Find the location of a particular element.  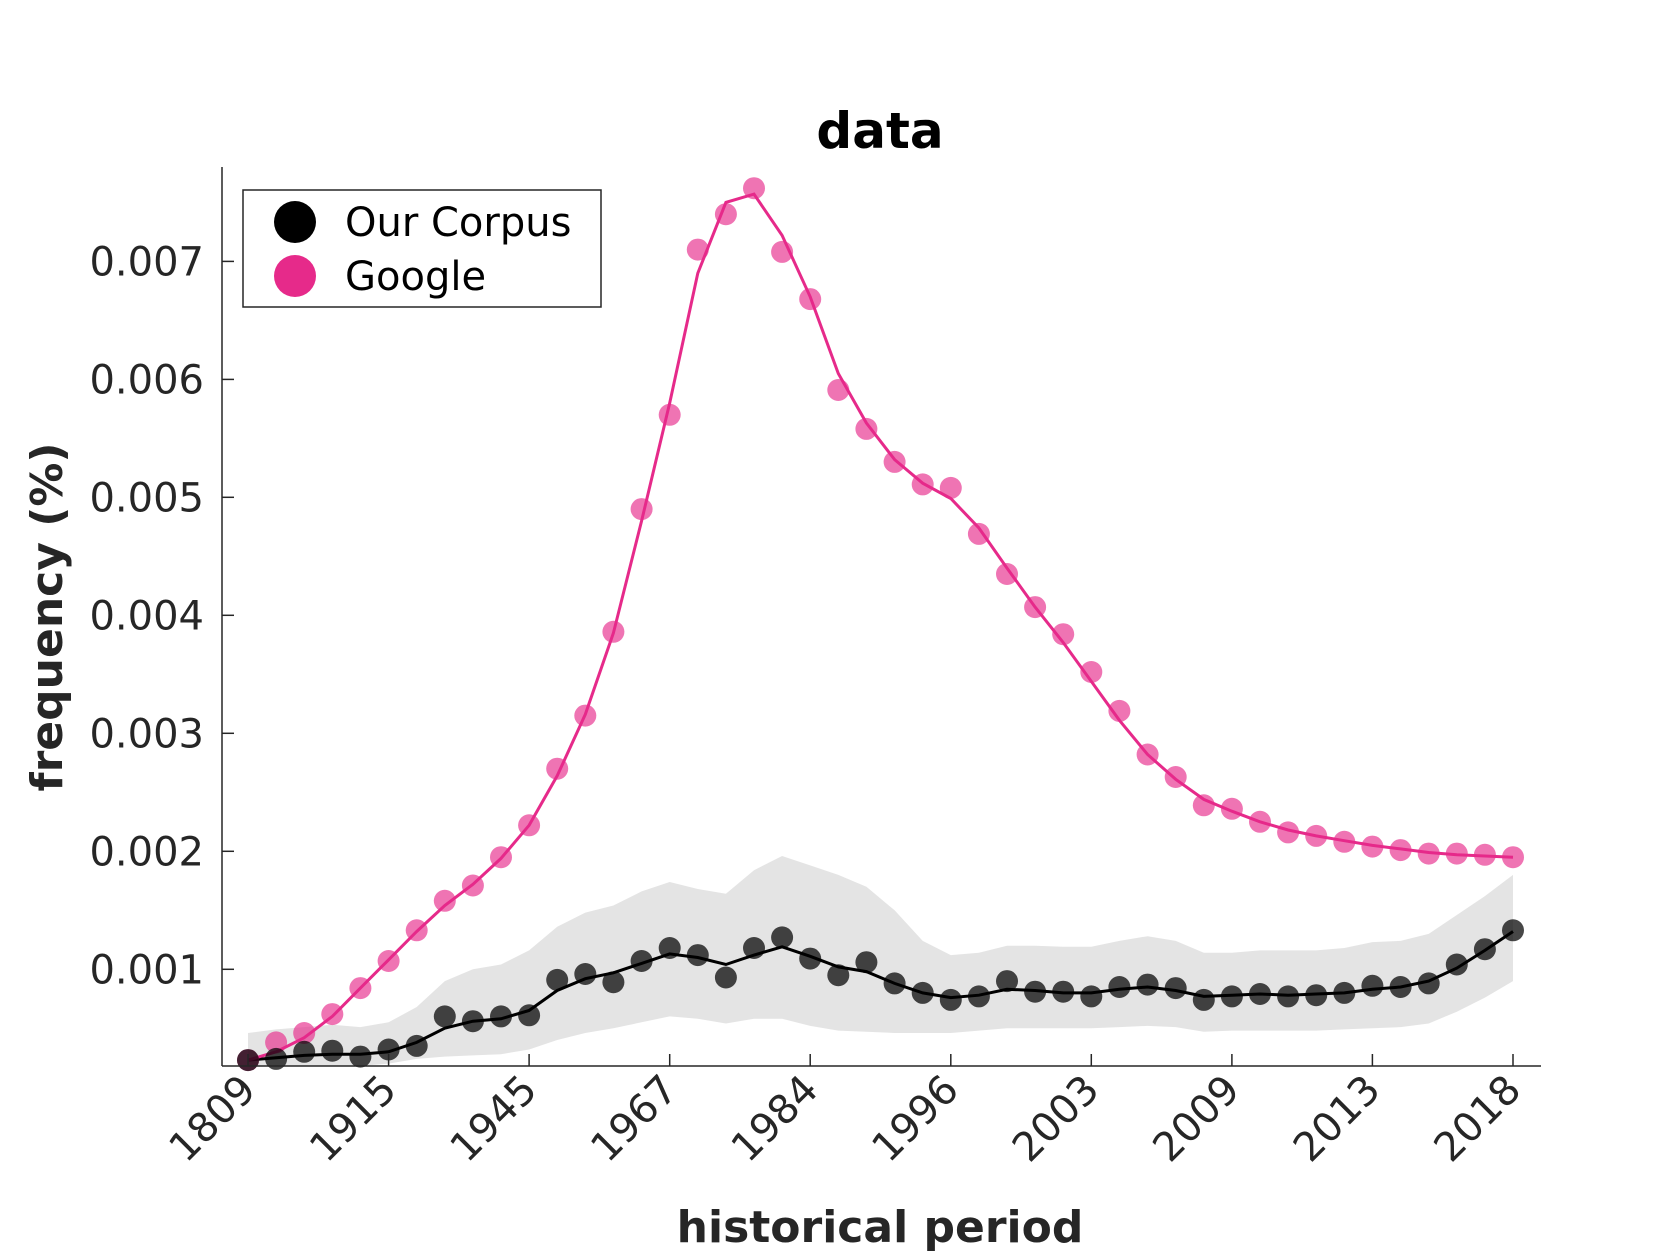

legend-label-google: Google is located at coordinates (415, 277).